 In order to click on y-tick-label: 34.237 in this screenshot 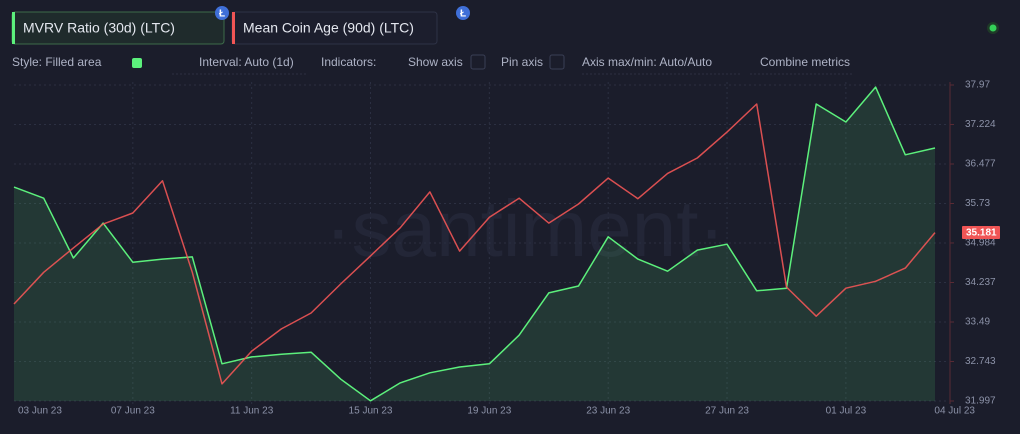, I will do `click(980, 282)`.